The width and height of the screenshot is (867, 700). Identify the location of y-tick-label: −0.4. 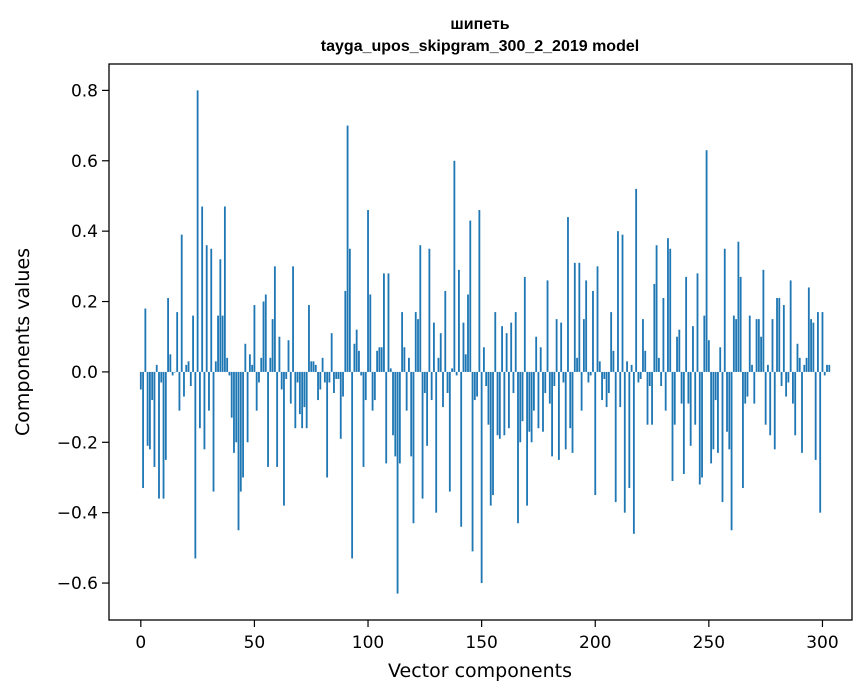
(77, 514).